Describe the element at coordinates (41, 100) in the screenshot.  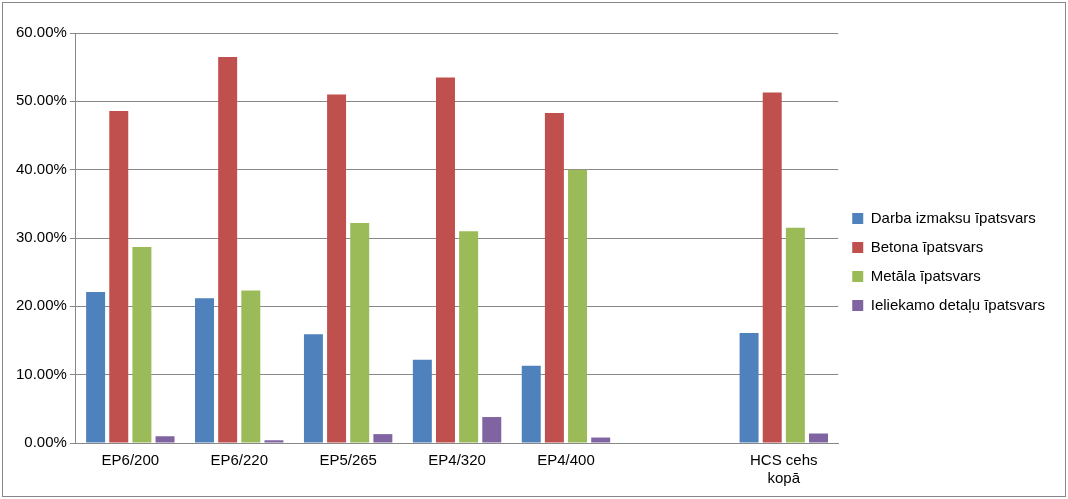
I see `y-tick-label: 50.00%` at that location.